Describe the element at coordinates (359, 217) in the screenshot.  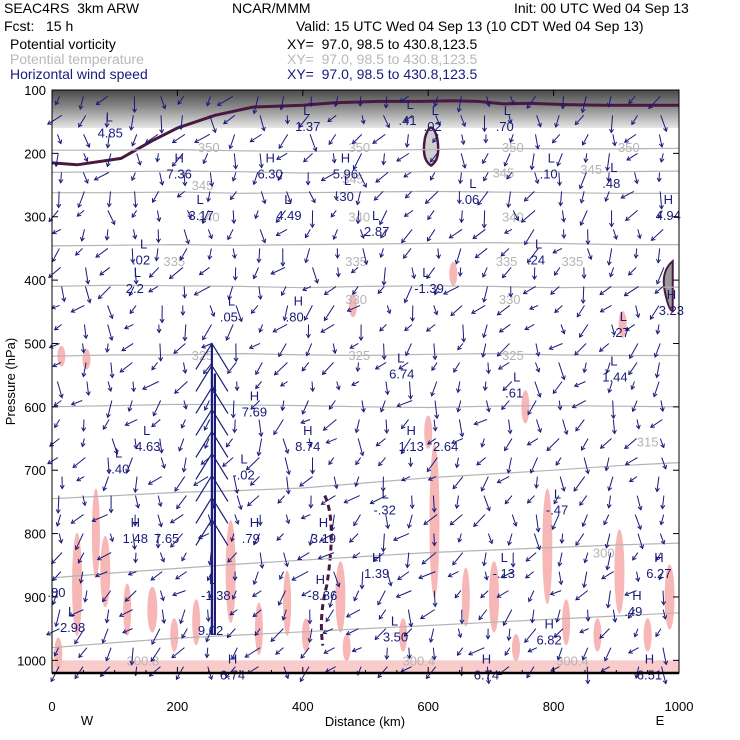
I see `theta-label: 340` at that location.